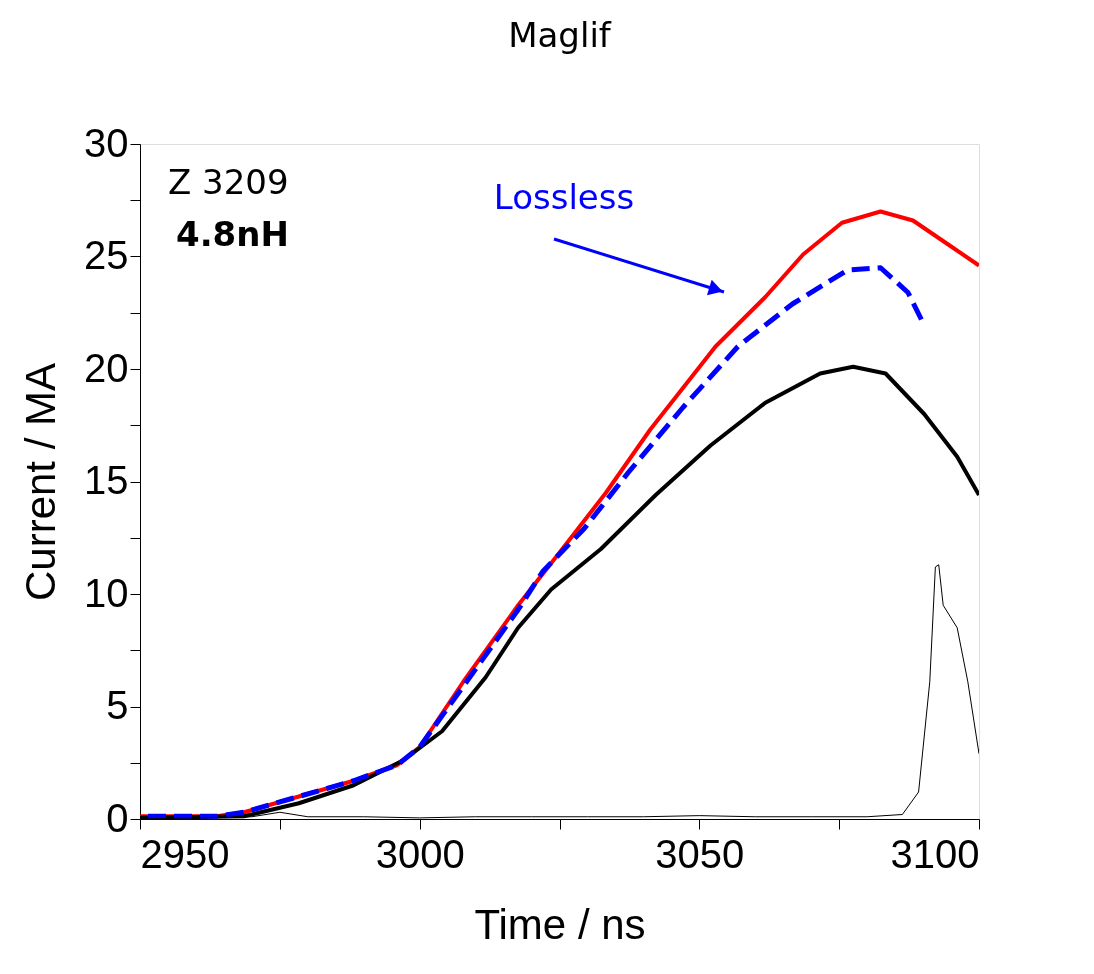 Image resolution: width=1094 pixels, height=974 pixels. What do you see at coordinates (106, 367) in the screenshot?
I see `y-tick-label: 20` at bounding box center [106, 367].